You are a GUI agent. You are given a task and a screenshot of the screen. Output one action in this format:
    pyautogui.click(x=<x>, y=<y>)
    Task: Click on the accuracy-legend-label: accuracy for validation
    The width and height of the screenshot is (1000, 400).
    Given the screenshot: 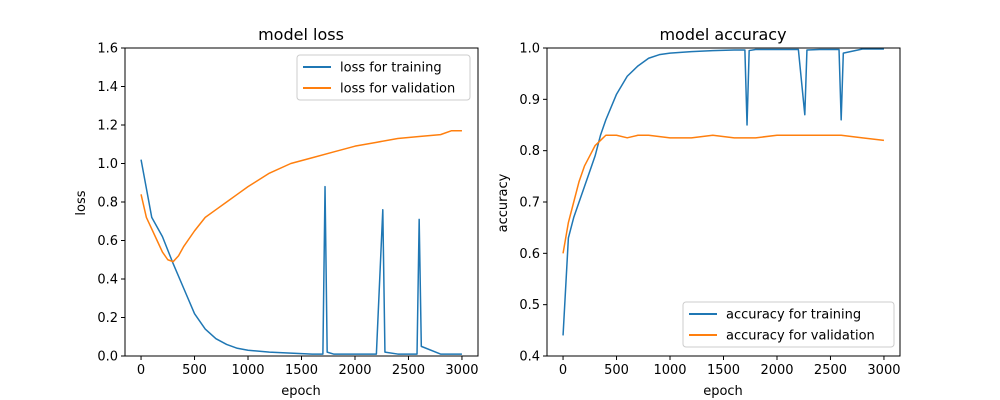 What is the action you would take?
    pyautogui.click(x=800, y=336)
    